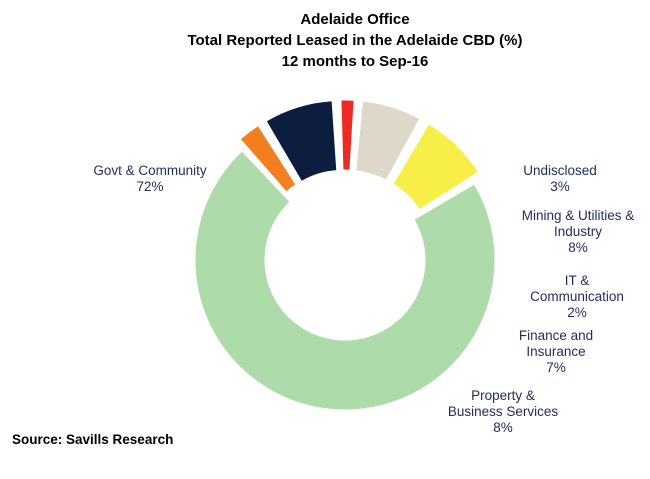 This screenshot has height=479, width=650. Describe the element at coordinates (577, 296) in the screenshot. I see `slice-category-label: Communication` at that location.